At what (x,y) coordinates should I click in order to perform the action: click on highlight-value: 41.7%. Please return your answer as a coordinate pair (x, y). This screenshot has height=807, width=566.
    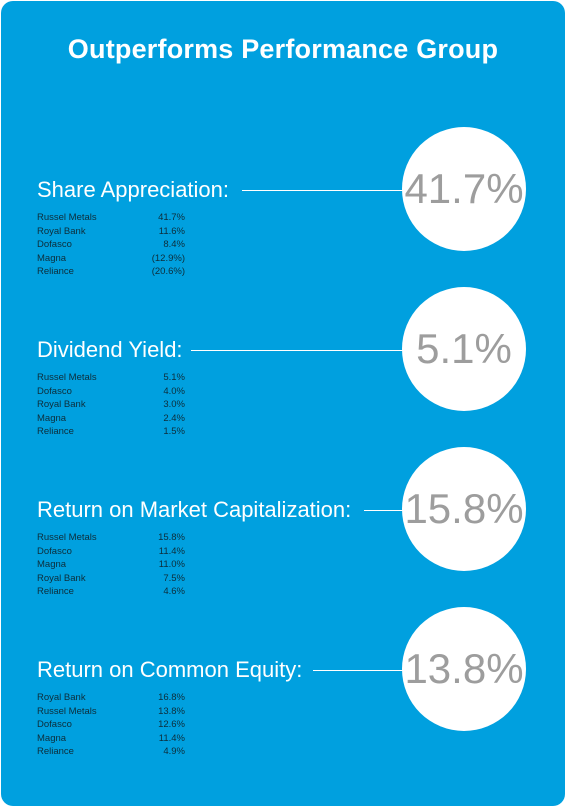
    Looking at the image, I should click on (464, 188).